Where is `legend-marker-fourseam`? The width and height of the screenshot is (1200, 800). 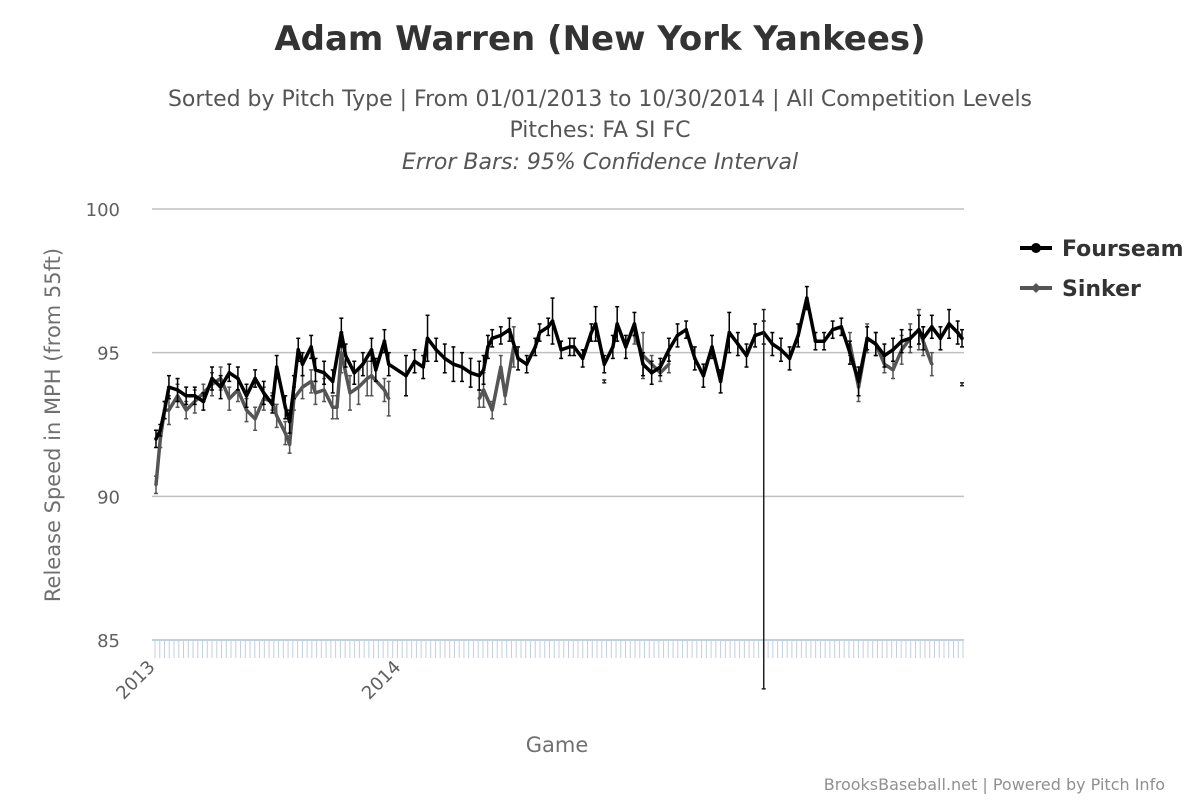 legend-marker-fourseam is located at coordinates (1036, 248).